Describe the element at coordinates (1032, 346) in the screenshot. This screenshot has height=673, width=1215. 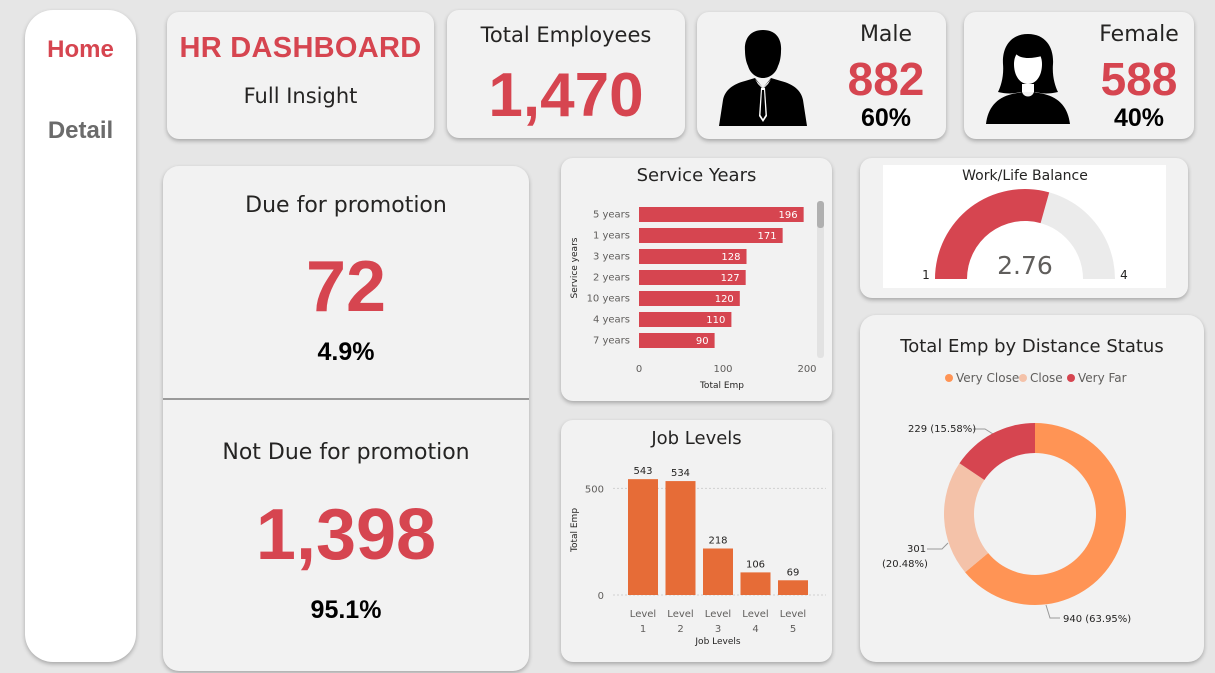
I see `distance-status-title: Total Emp by Distance Status` at that location.